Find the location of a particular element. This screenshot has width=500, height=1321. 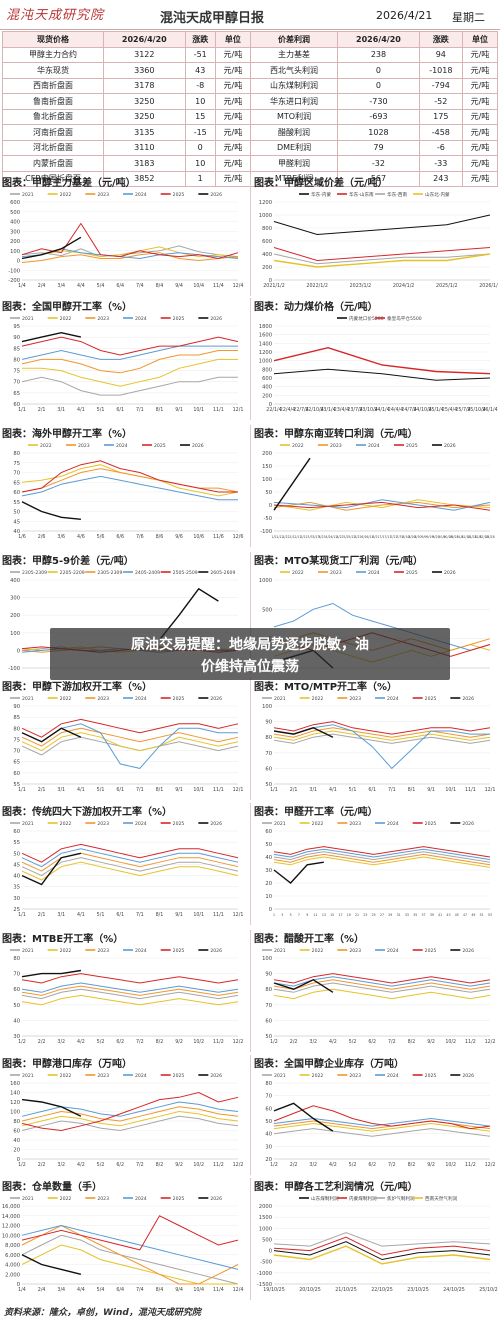

legend-label: 2026 is located at coordinates (216, 1076).